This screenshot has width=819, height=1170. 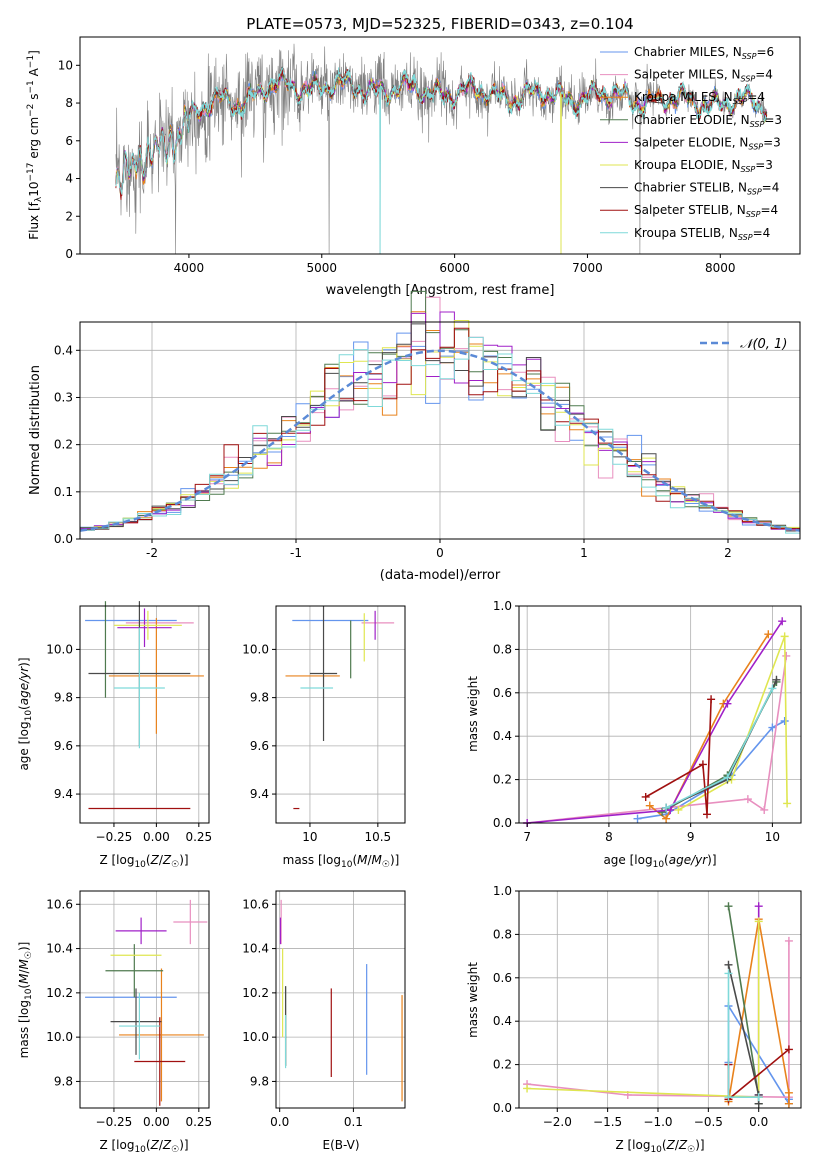 I want to click on legend-entry: Salpeter MILES, NSSP=4, so click(x=703, y=76).